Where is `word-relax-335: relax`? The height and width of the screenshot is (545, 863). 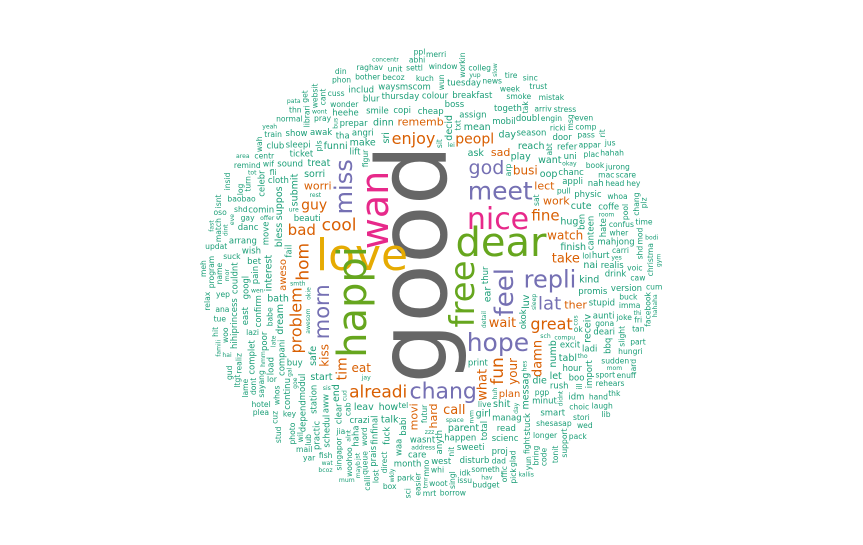
word-relax-335: relax is located at coordinates (207, 300).